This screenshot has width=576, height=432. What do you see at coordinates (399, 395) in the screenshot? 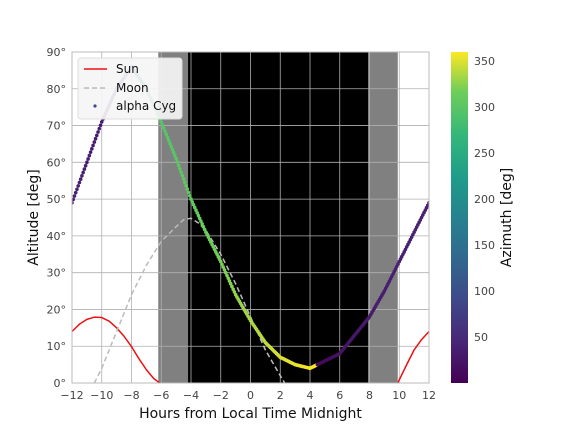
I see `x-tick-label: 10` at bounding box center [399, 395].